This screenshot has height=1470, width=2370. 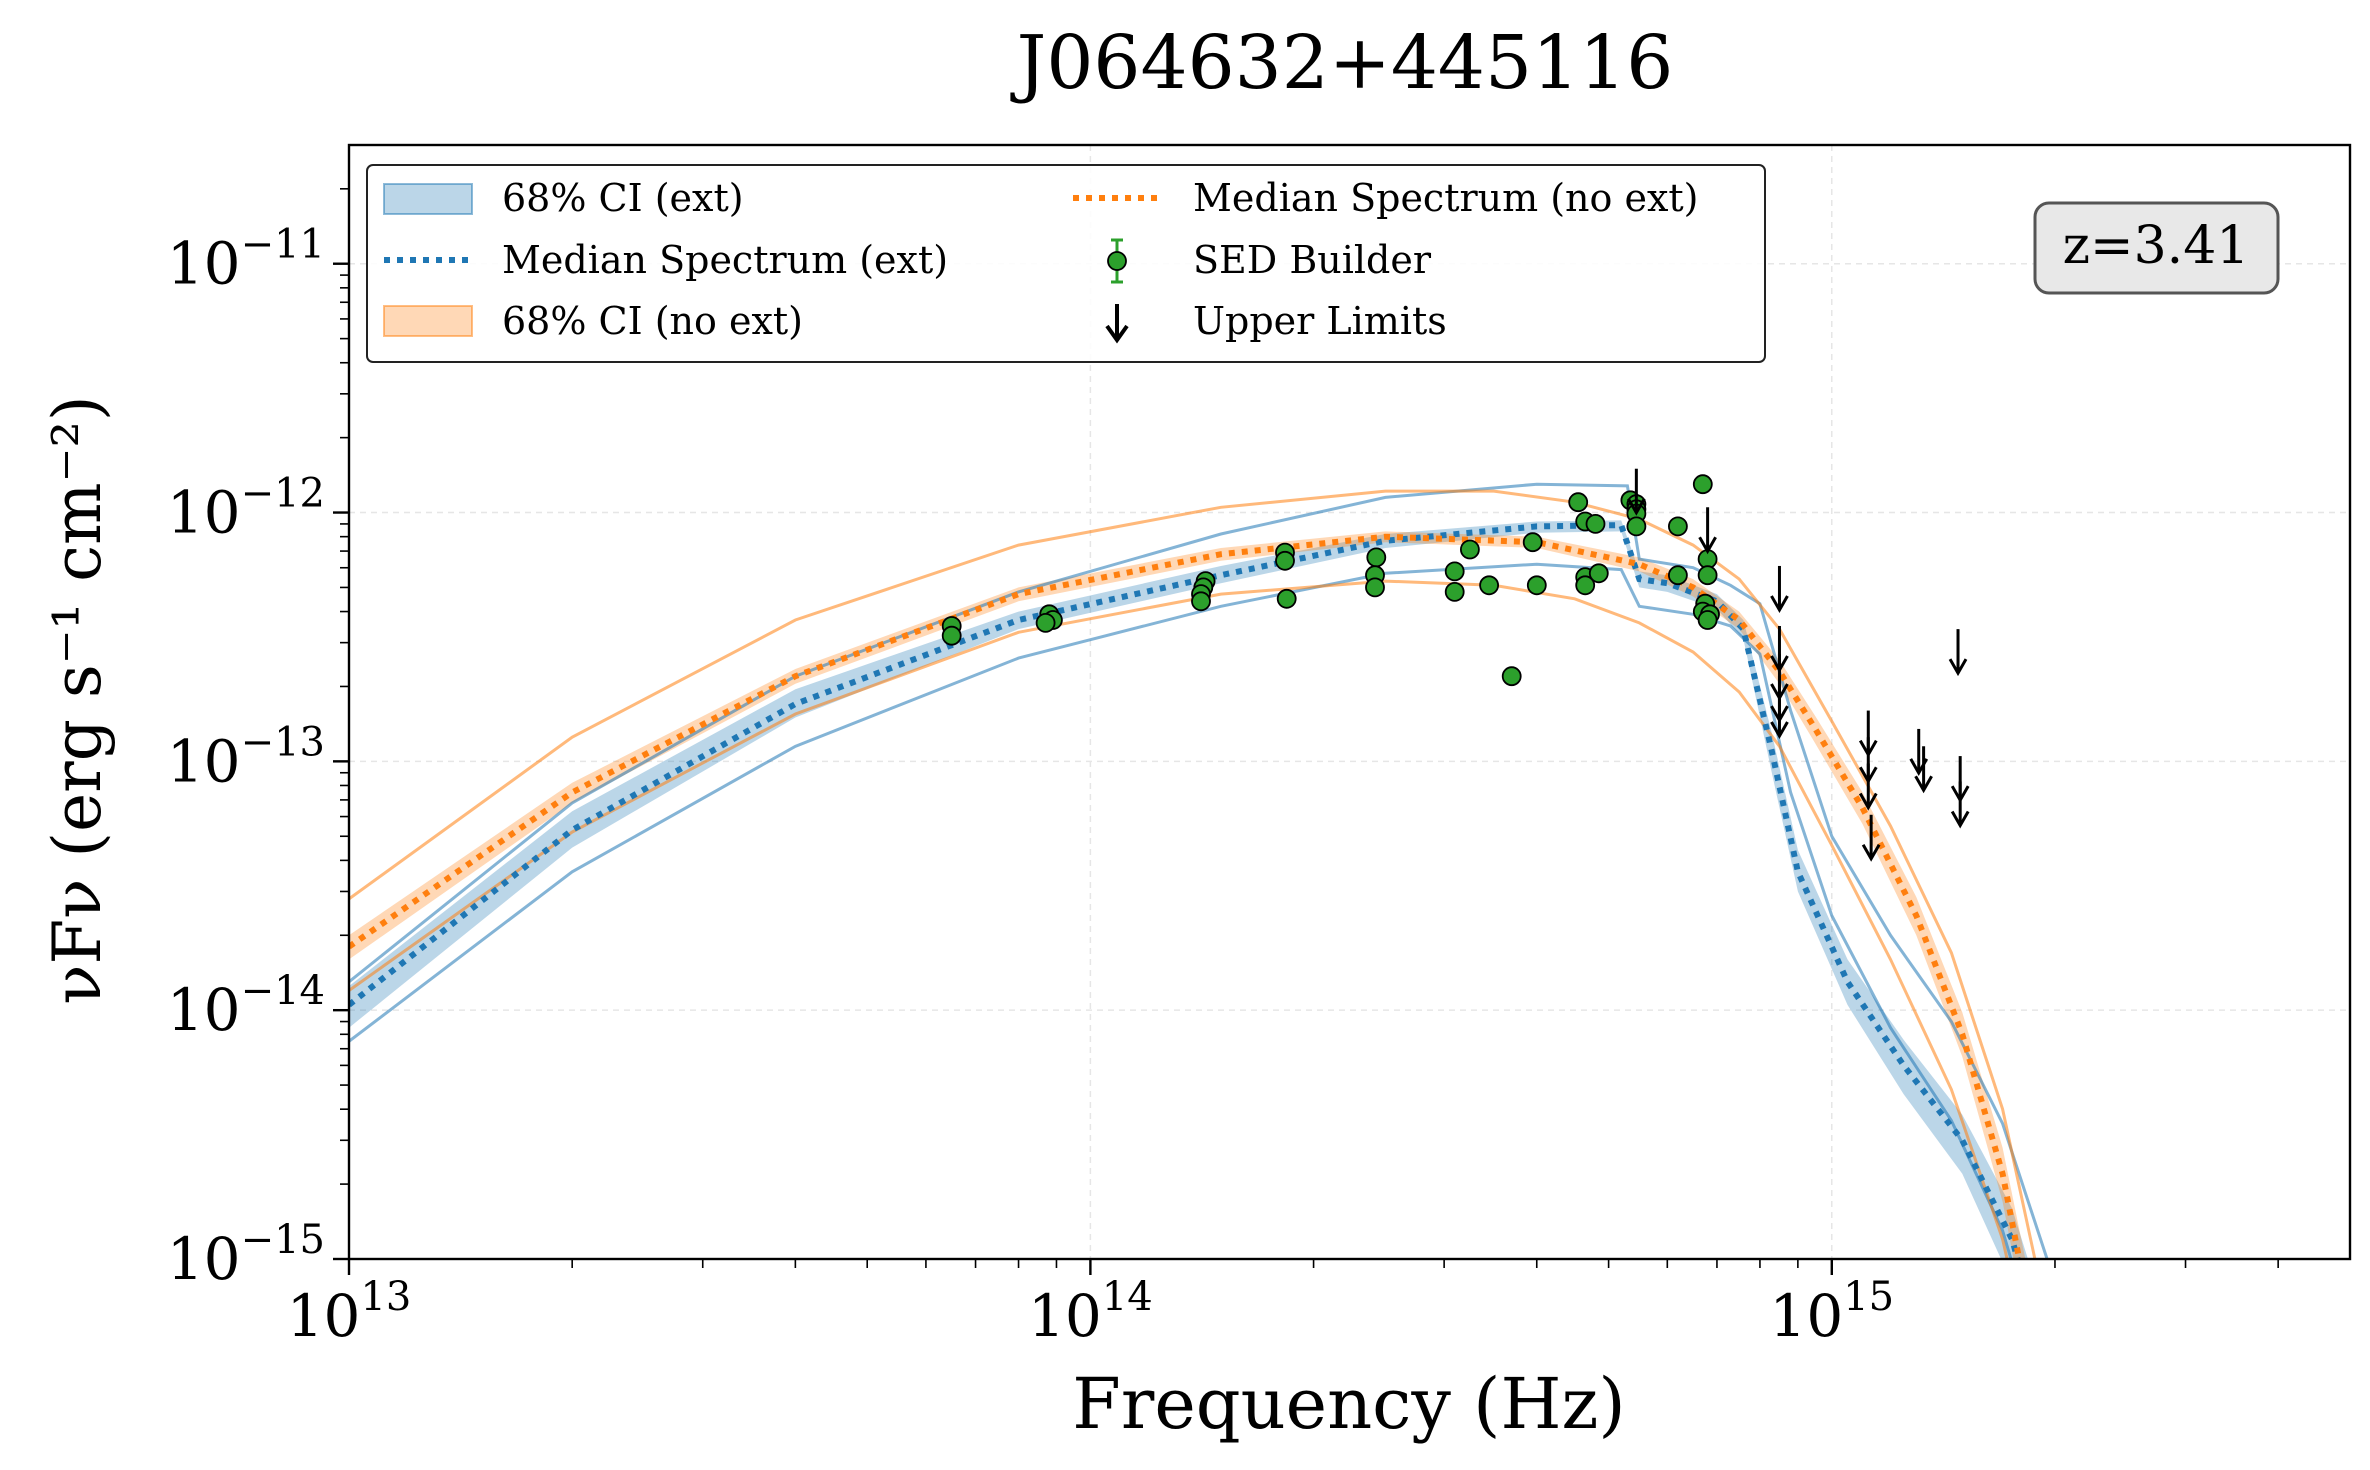 What do you see at coordinates (428, 321) in the screenshot?
I see `legend-swatch-ci-noext` at bounding box center [428, 321].